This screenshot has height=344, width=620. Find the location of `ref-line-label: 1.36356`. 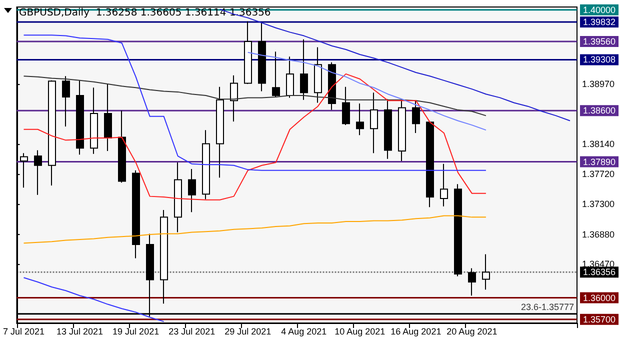

ref-line-label: 1.36356 is located at coordinates (599, 272).